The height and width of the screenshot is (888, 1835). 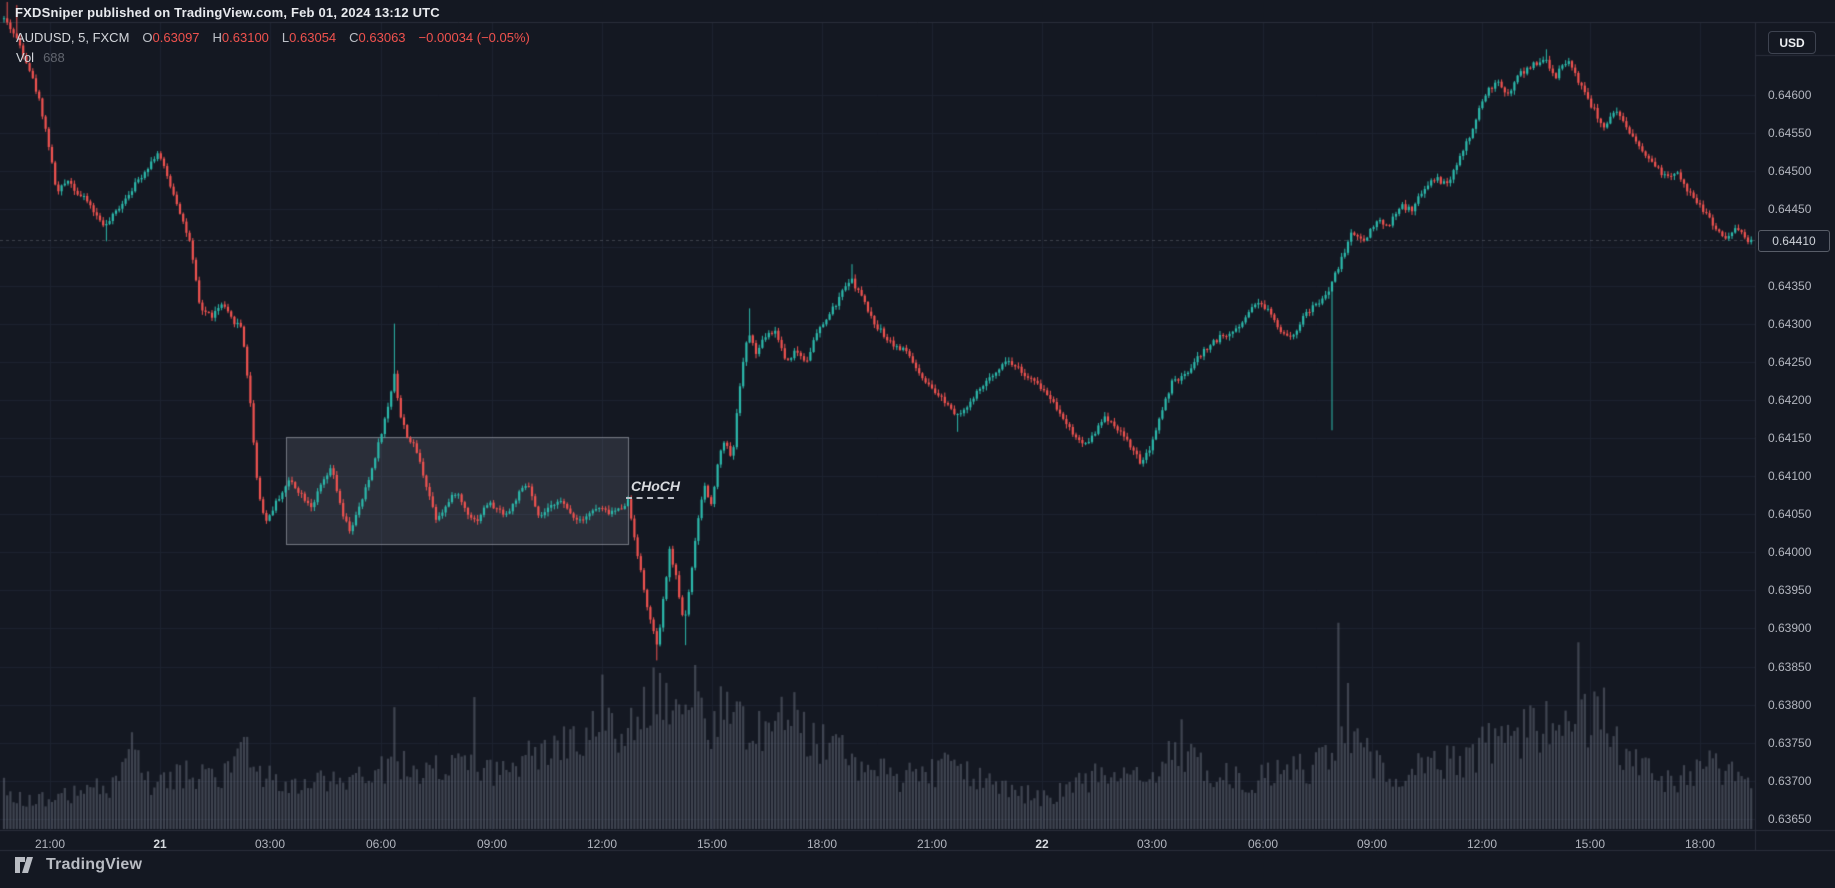 I want to click on ohlc-item: O0.63097, so click(x=171, y=37).